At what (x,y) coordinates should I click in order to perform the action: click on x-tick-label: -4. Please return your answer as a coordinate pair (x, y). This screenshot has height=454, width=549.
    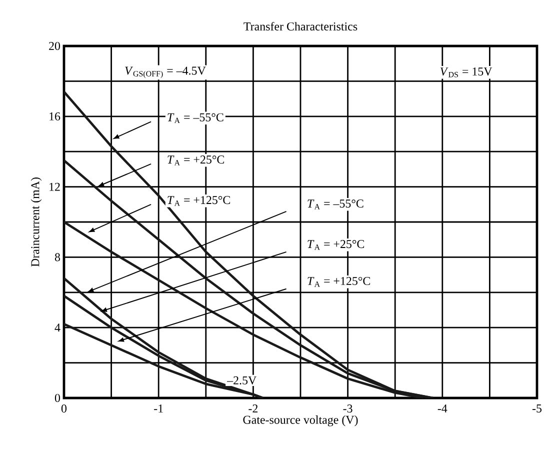
    Looking at the image, I should click on (443, 408).